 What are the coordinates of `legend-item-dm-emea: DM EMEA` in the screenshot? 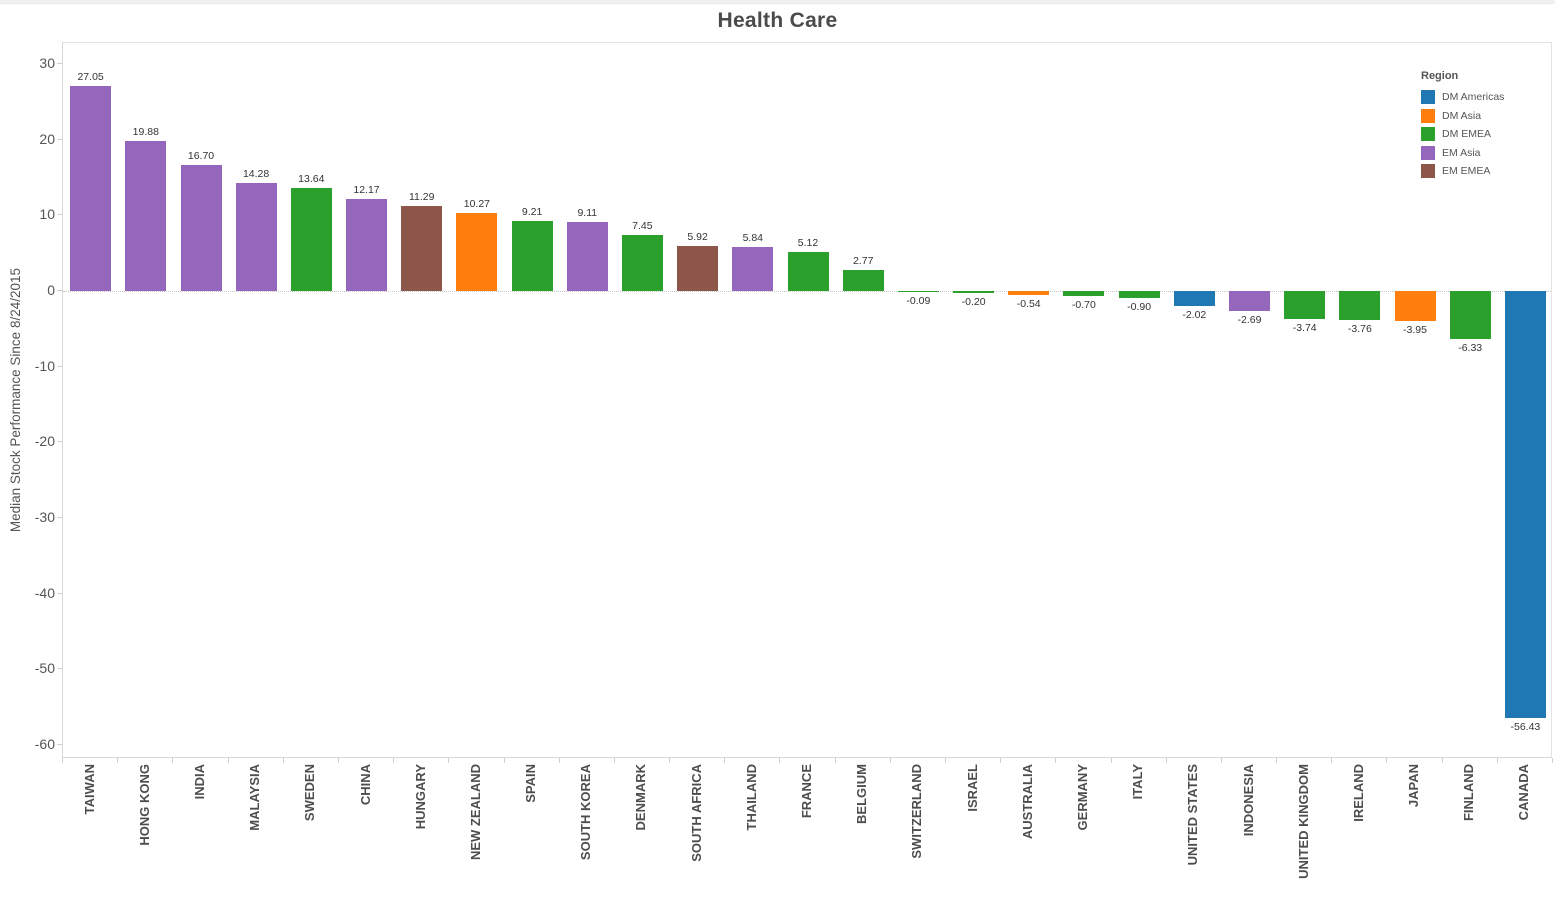 It's located at (1481, 134).